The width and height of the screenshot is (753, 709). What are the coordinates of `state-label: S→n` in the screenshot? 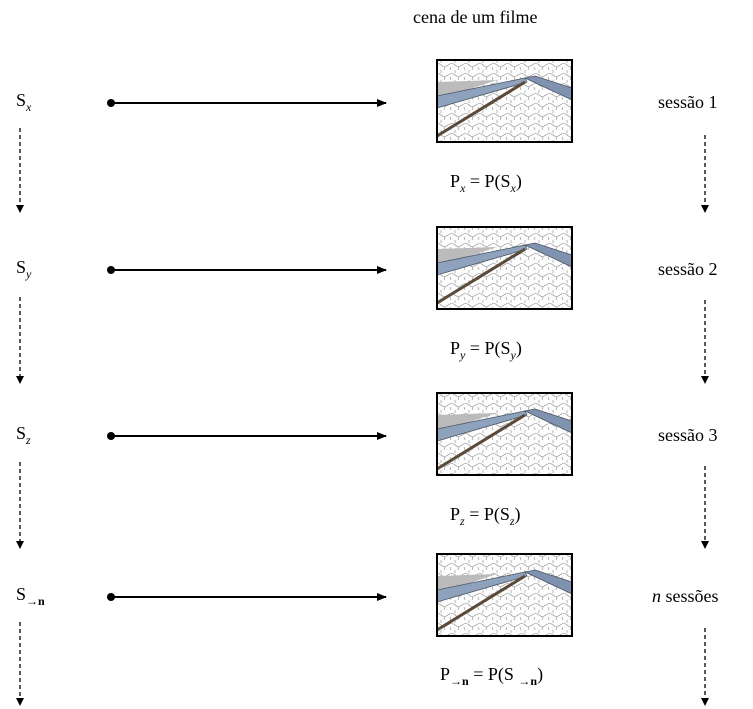 It's located at (30, 595).